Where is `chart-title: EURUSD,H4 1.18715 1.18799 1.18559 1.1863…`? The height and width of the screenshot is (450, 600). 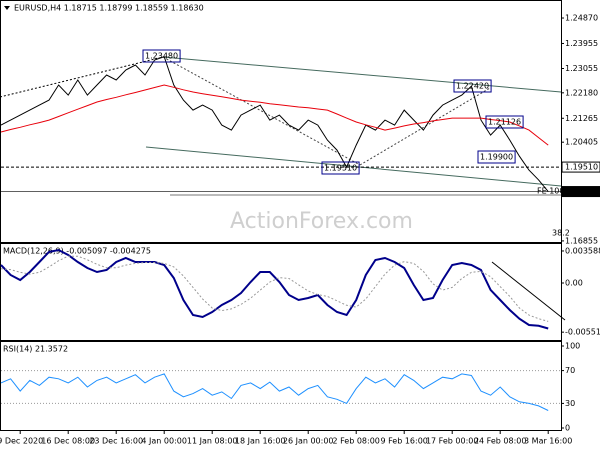
chart-title: EURUSD,H4 1.18715 1.18799 1.18559 1.1863… is located at coordinates (109, 8).